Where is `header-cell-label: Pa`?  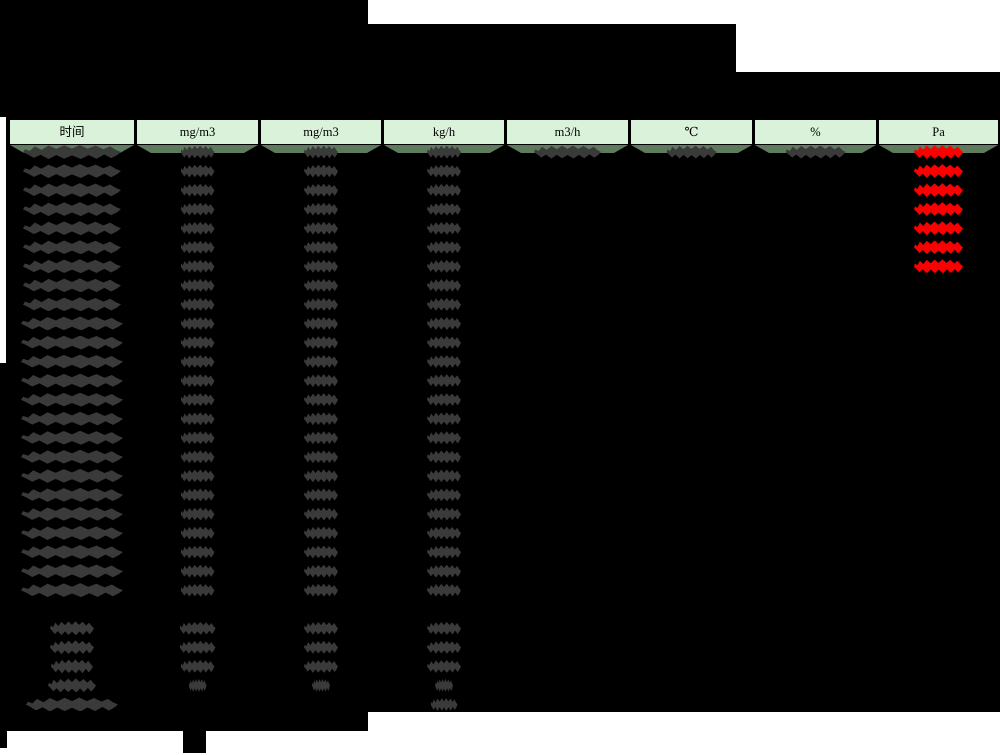 header-cell-label: Pa is located at coordinates (938, 132).